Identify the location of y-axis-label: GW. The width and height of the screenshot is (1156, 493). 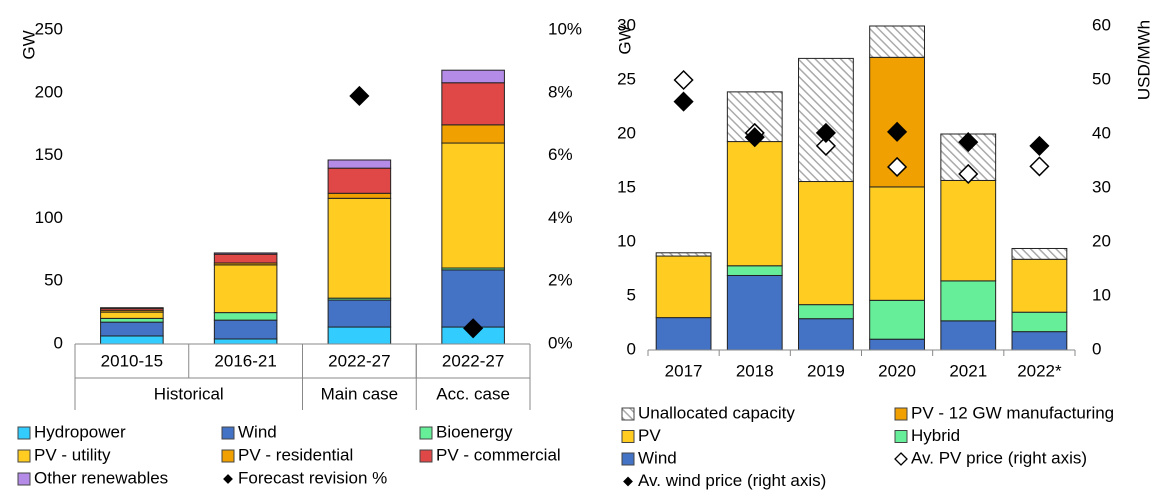
(28, 44).